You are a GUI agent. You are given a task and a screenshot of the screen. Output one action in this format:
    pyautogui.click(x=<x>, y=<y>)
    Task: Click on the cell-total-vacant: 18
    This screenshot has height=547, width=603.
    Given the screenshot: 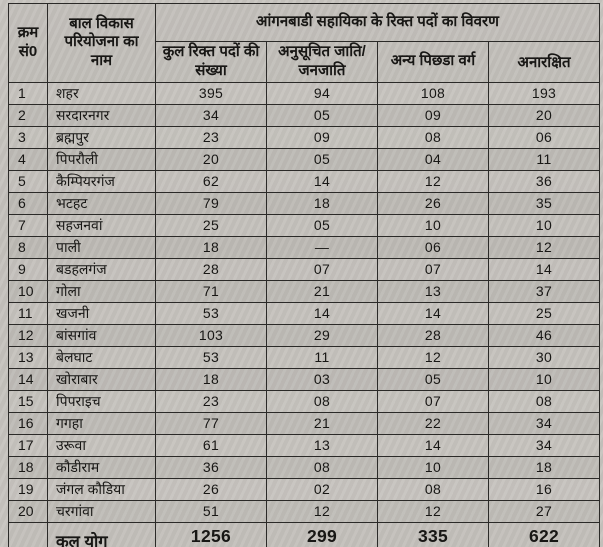 What is the action you would take?
    pyautogui.click(x=211, y=247)
    